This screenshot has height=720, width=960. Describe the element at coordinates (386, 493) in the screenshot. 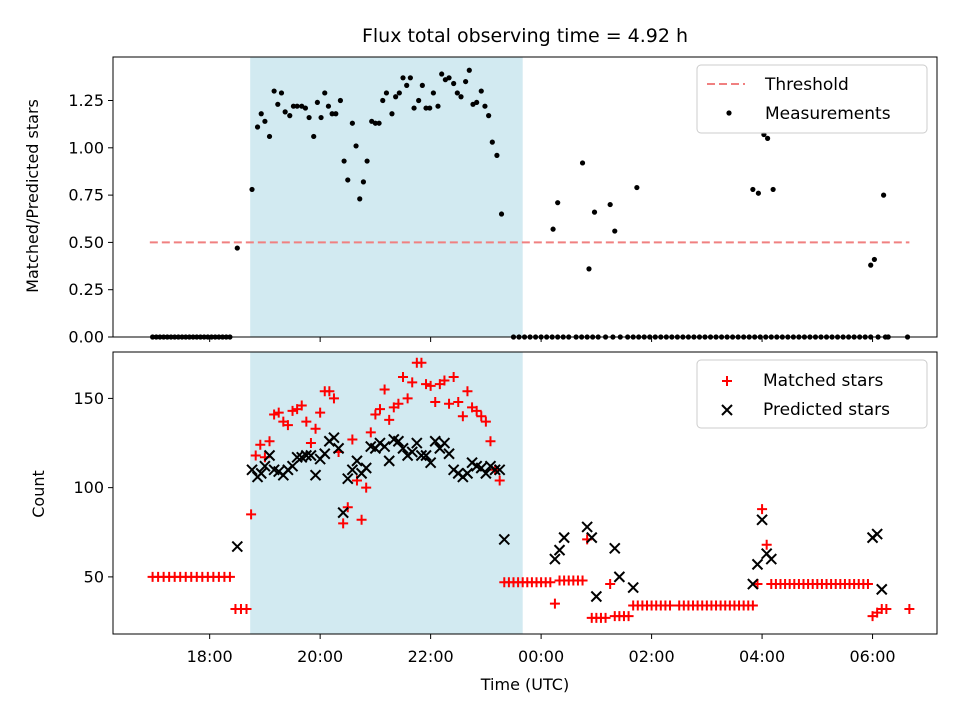

I see `bottom-shaded-interval` at that location.